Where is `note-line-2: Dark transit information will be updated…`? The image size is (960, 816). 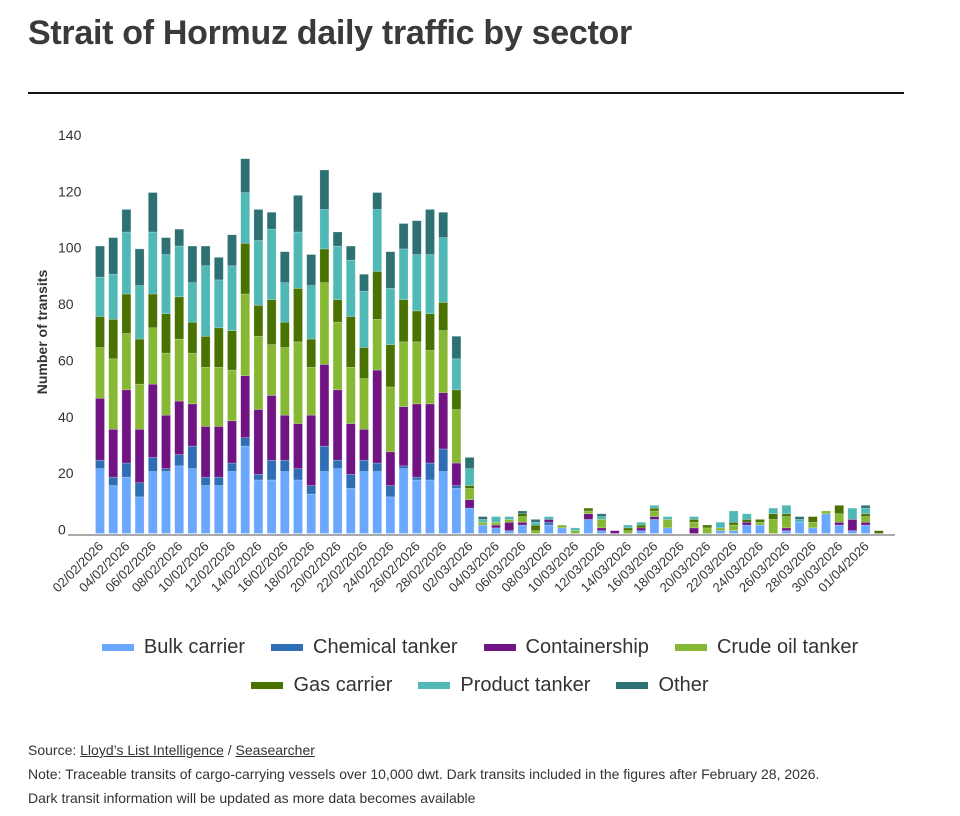 note-line-2: Dark transit information will be updated… is located at coordinates (252, 798).